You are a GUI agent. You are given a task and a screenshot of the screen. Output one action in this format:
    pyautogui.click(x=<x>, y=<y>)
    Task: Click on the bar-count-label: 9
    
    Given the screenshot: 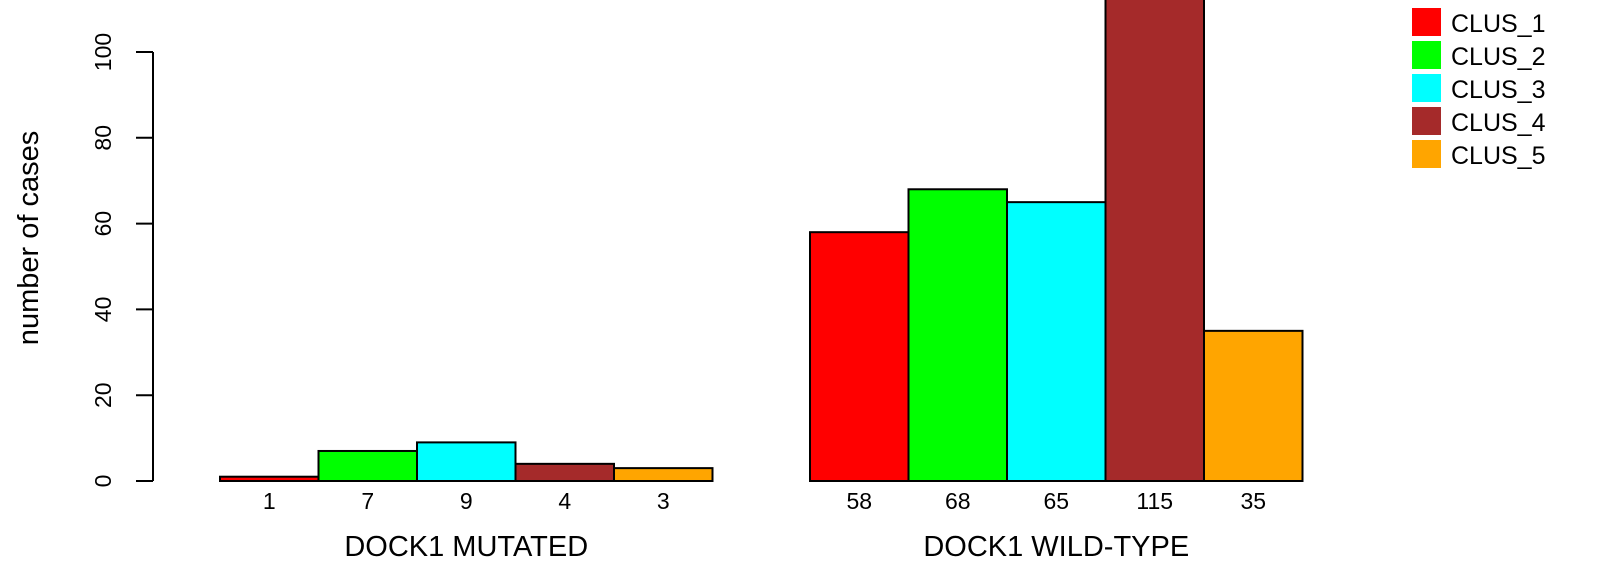 What is the action you would take?
    pyautogui.click(x=466, y=501)
    